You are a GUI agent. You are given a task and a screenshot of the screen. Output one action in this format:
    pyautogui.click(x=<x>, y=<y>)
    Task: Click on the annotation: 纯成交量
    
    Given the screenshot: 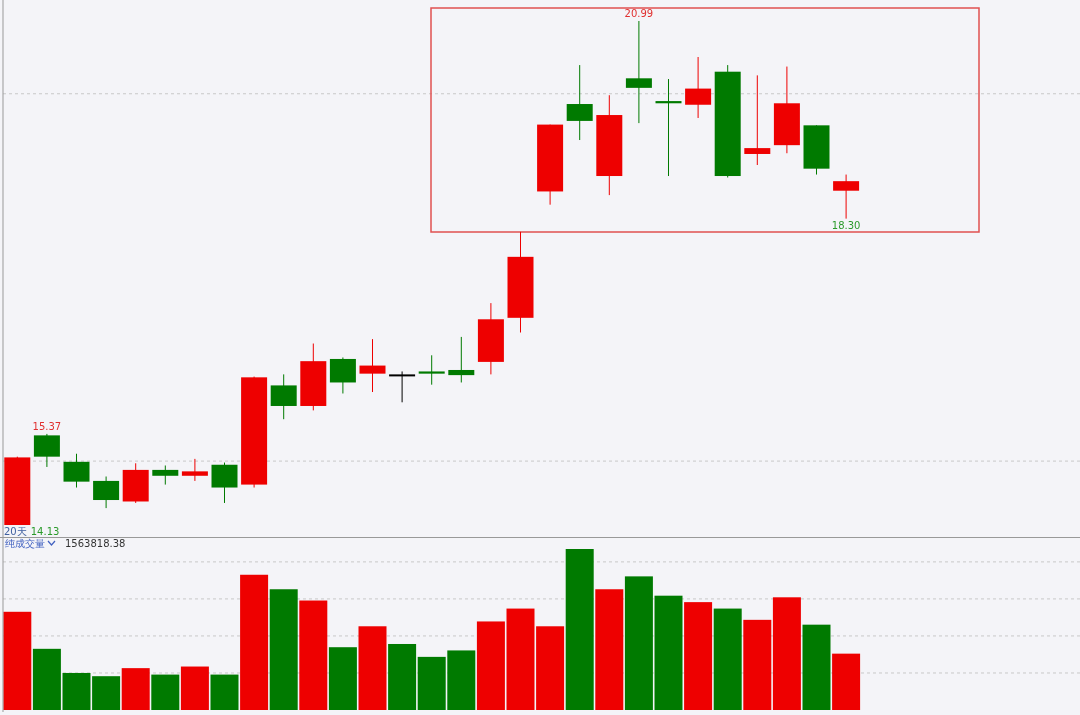 What is the action you would take?
    pyautogui.click(x=25, y=543)
    